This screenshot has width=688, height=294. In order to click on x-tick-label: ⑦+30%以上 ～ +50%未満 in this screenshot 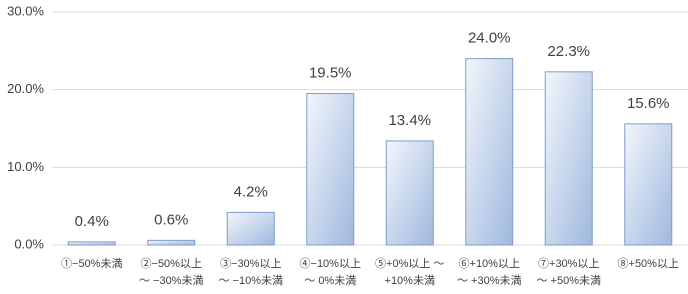, I will do `click(569, 272)`.